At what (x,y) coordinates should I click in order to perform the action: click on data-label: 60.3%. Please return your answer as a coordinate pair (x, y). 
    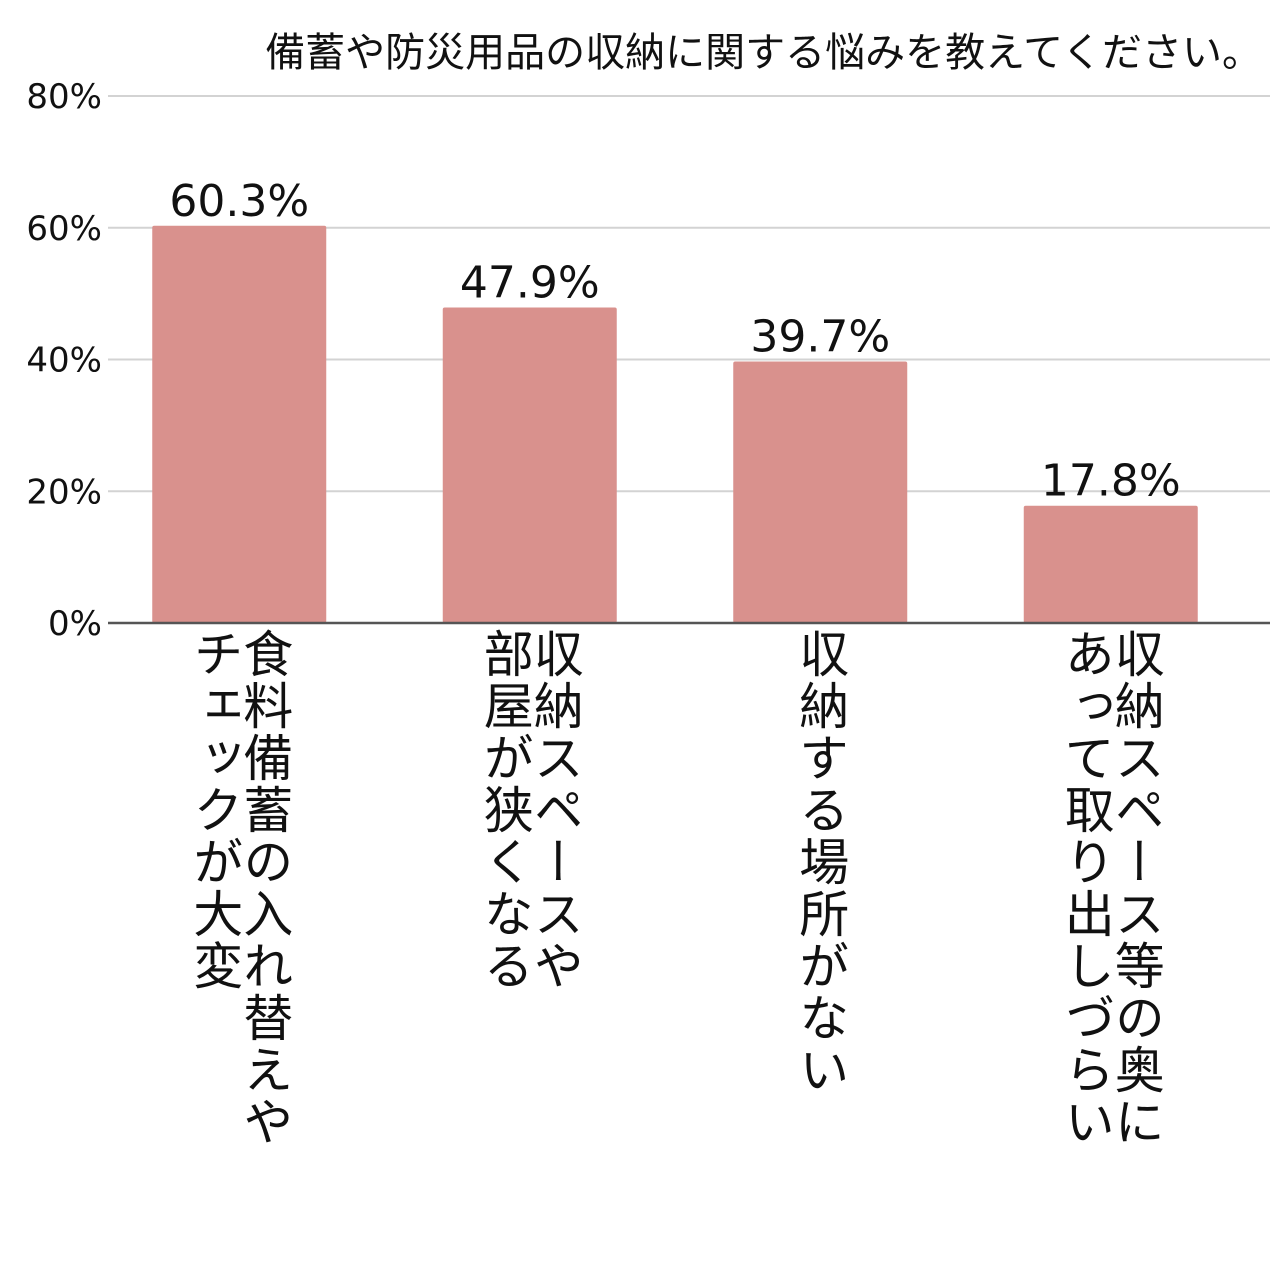
    Looking at the image, I should click on (239, 201).